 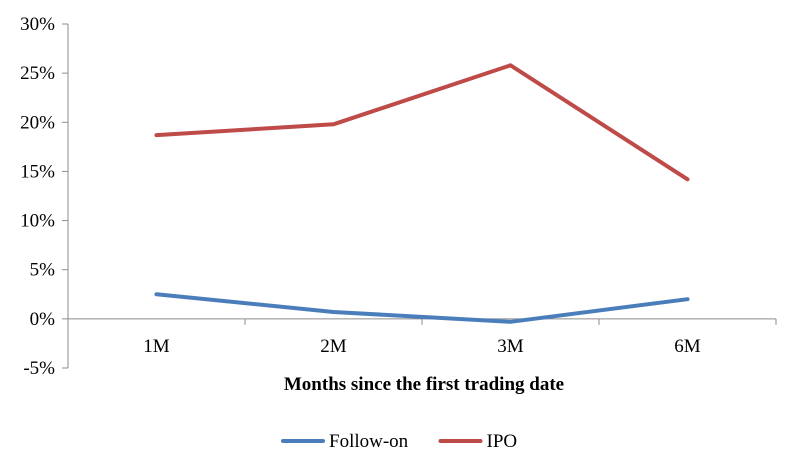 I want to click on series-line-follow-on, so click(x=422, y=308).